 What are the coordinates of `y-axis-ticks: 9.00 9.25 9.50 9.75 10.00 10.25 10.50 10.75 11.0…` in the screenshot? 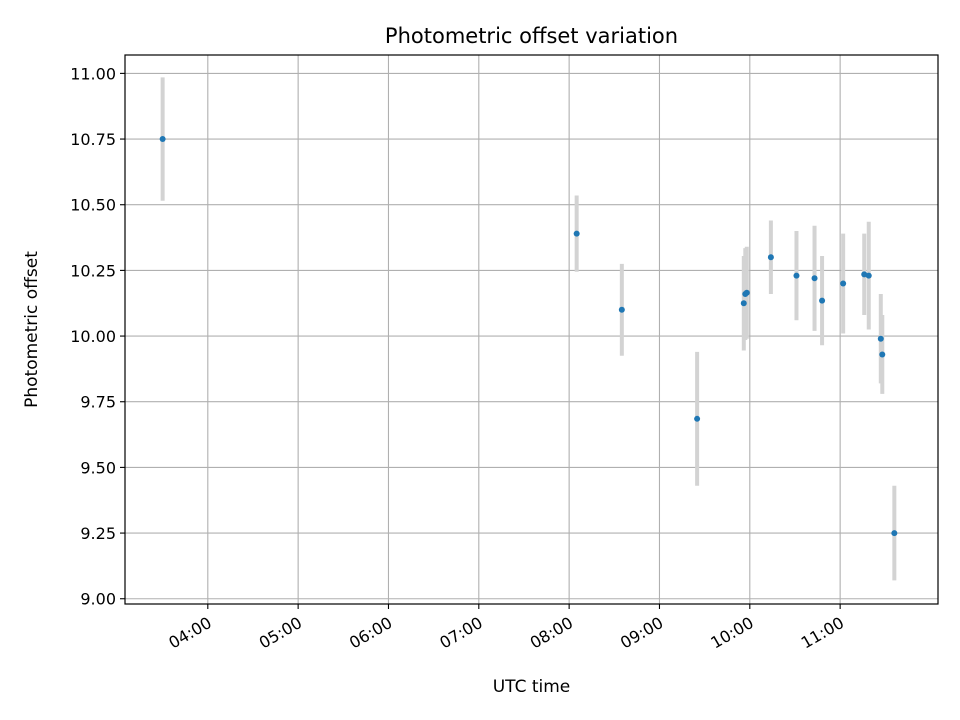 It's located at (97, 336).